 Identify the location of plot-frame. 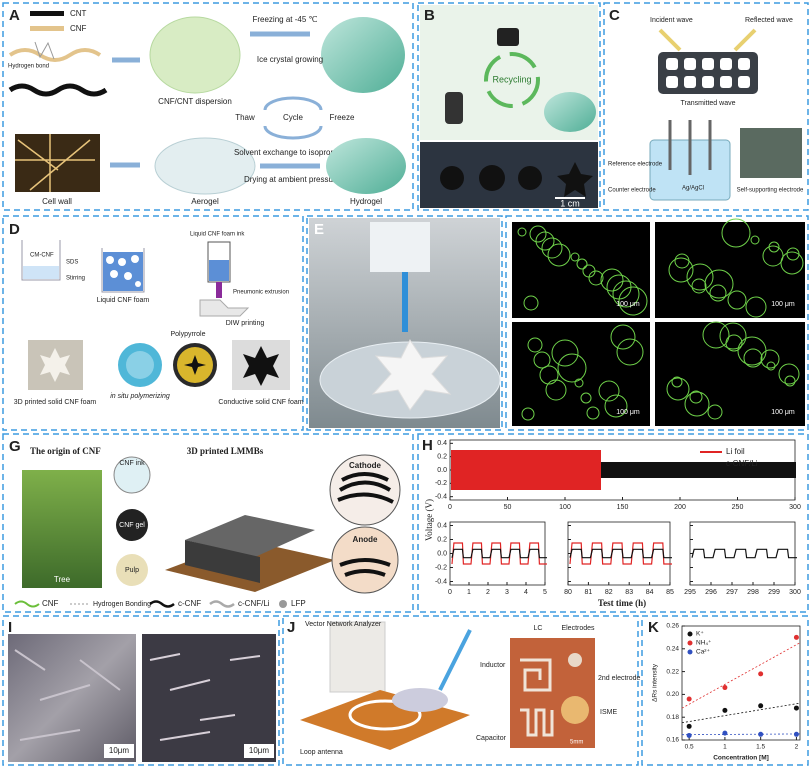
(742, 553).